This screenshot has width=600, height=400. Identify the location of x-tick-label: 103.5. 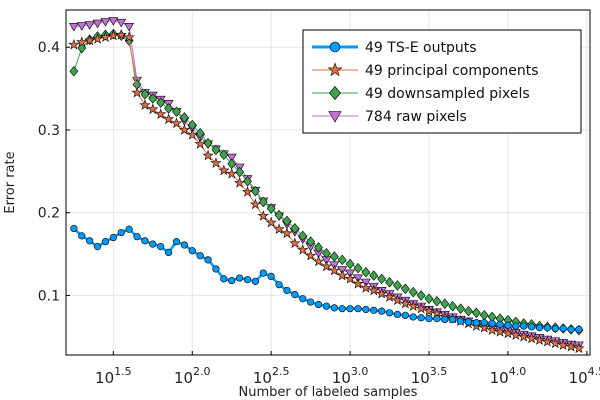
(429, 376).